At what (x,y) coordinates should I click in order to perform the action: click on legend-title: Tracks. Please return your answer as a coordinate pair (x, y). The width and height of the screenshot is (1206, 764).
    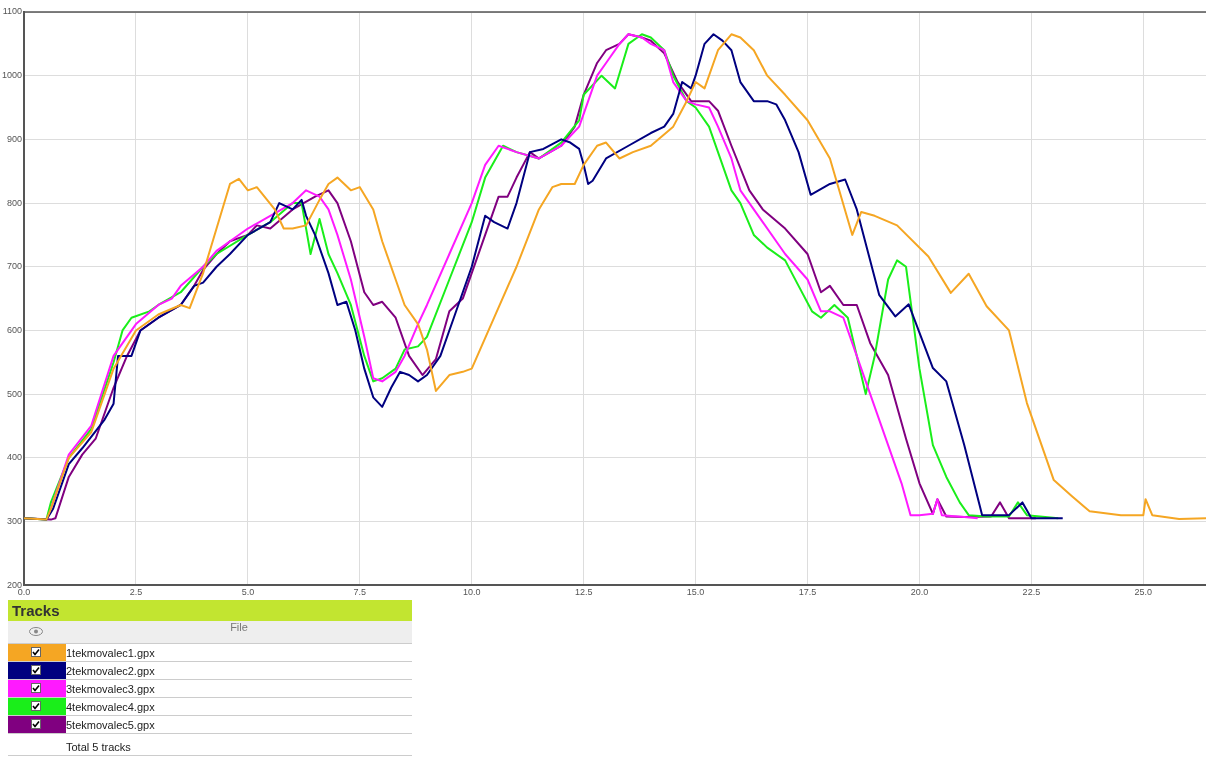
    Looking at the image, I should click on (210, 610).